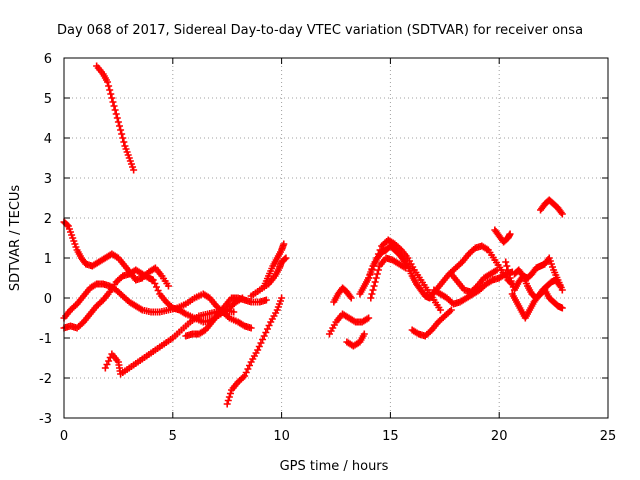 The image size is (640, 480). What do you see at coordinates (48, 59) in the screenshot?
I see `y-tick-label: 6` at bounding box center [48, 59].